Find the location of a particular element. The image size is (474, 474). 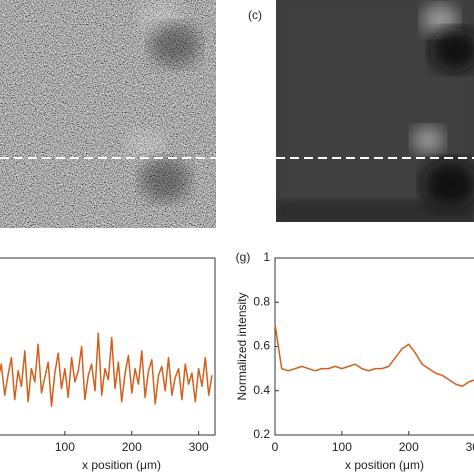

x-tick-label: 0 is located at coordinates (275, 447).